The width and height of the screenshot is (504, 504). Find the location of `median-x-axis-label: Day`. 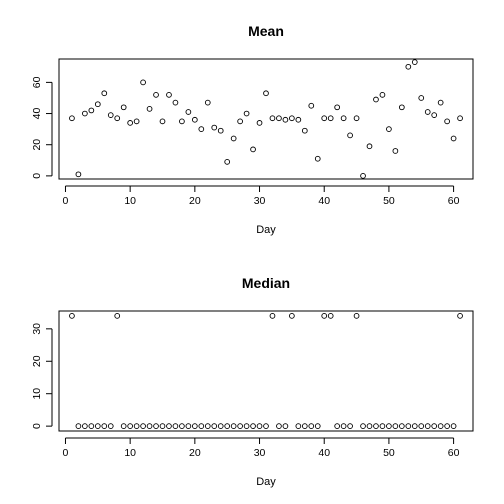

median-x-axis-label: Day is located at coordinates (266, 482).